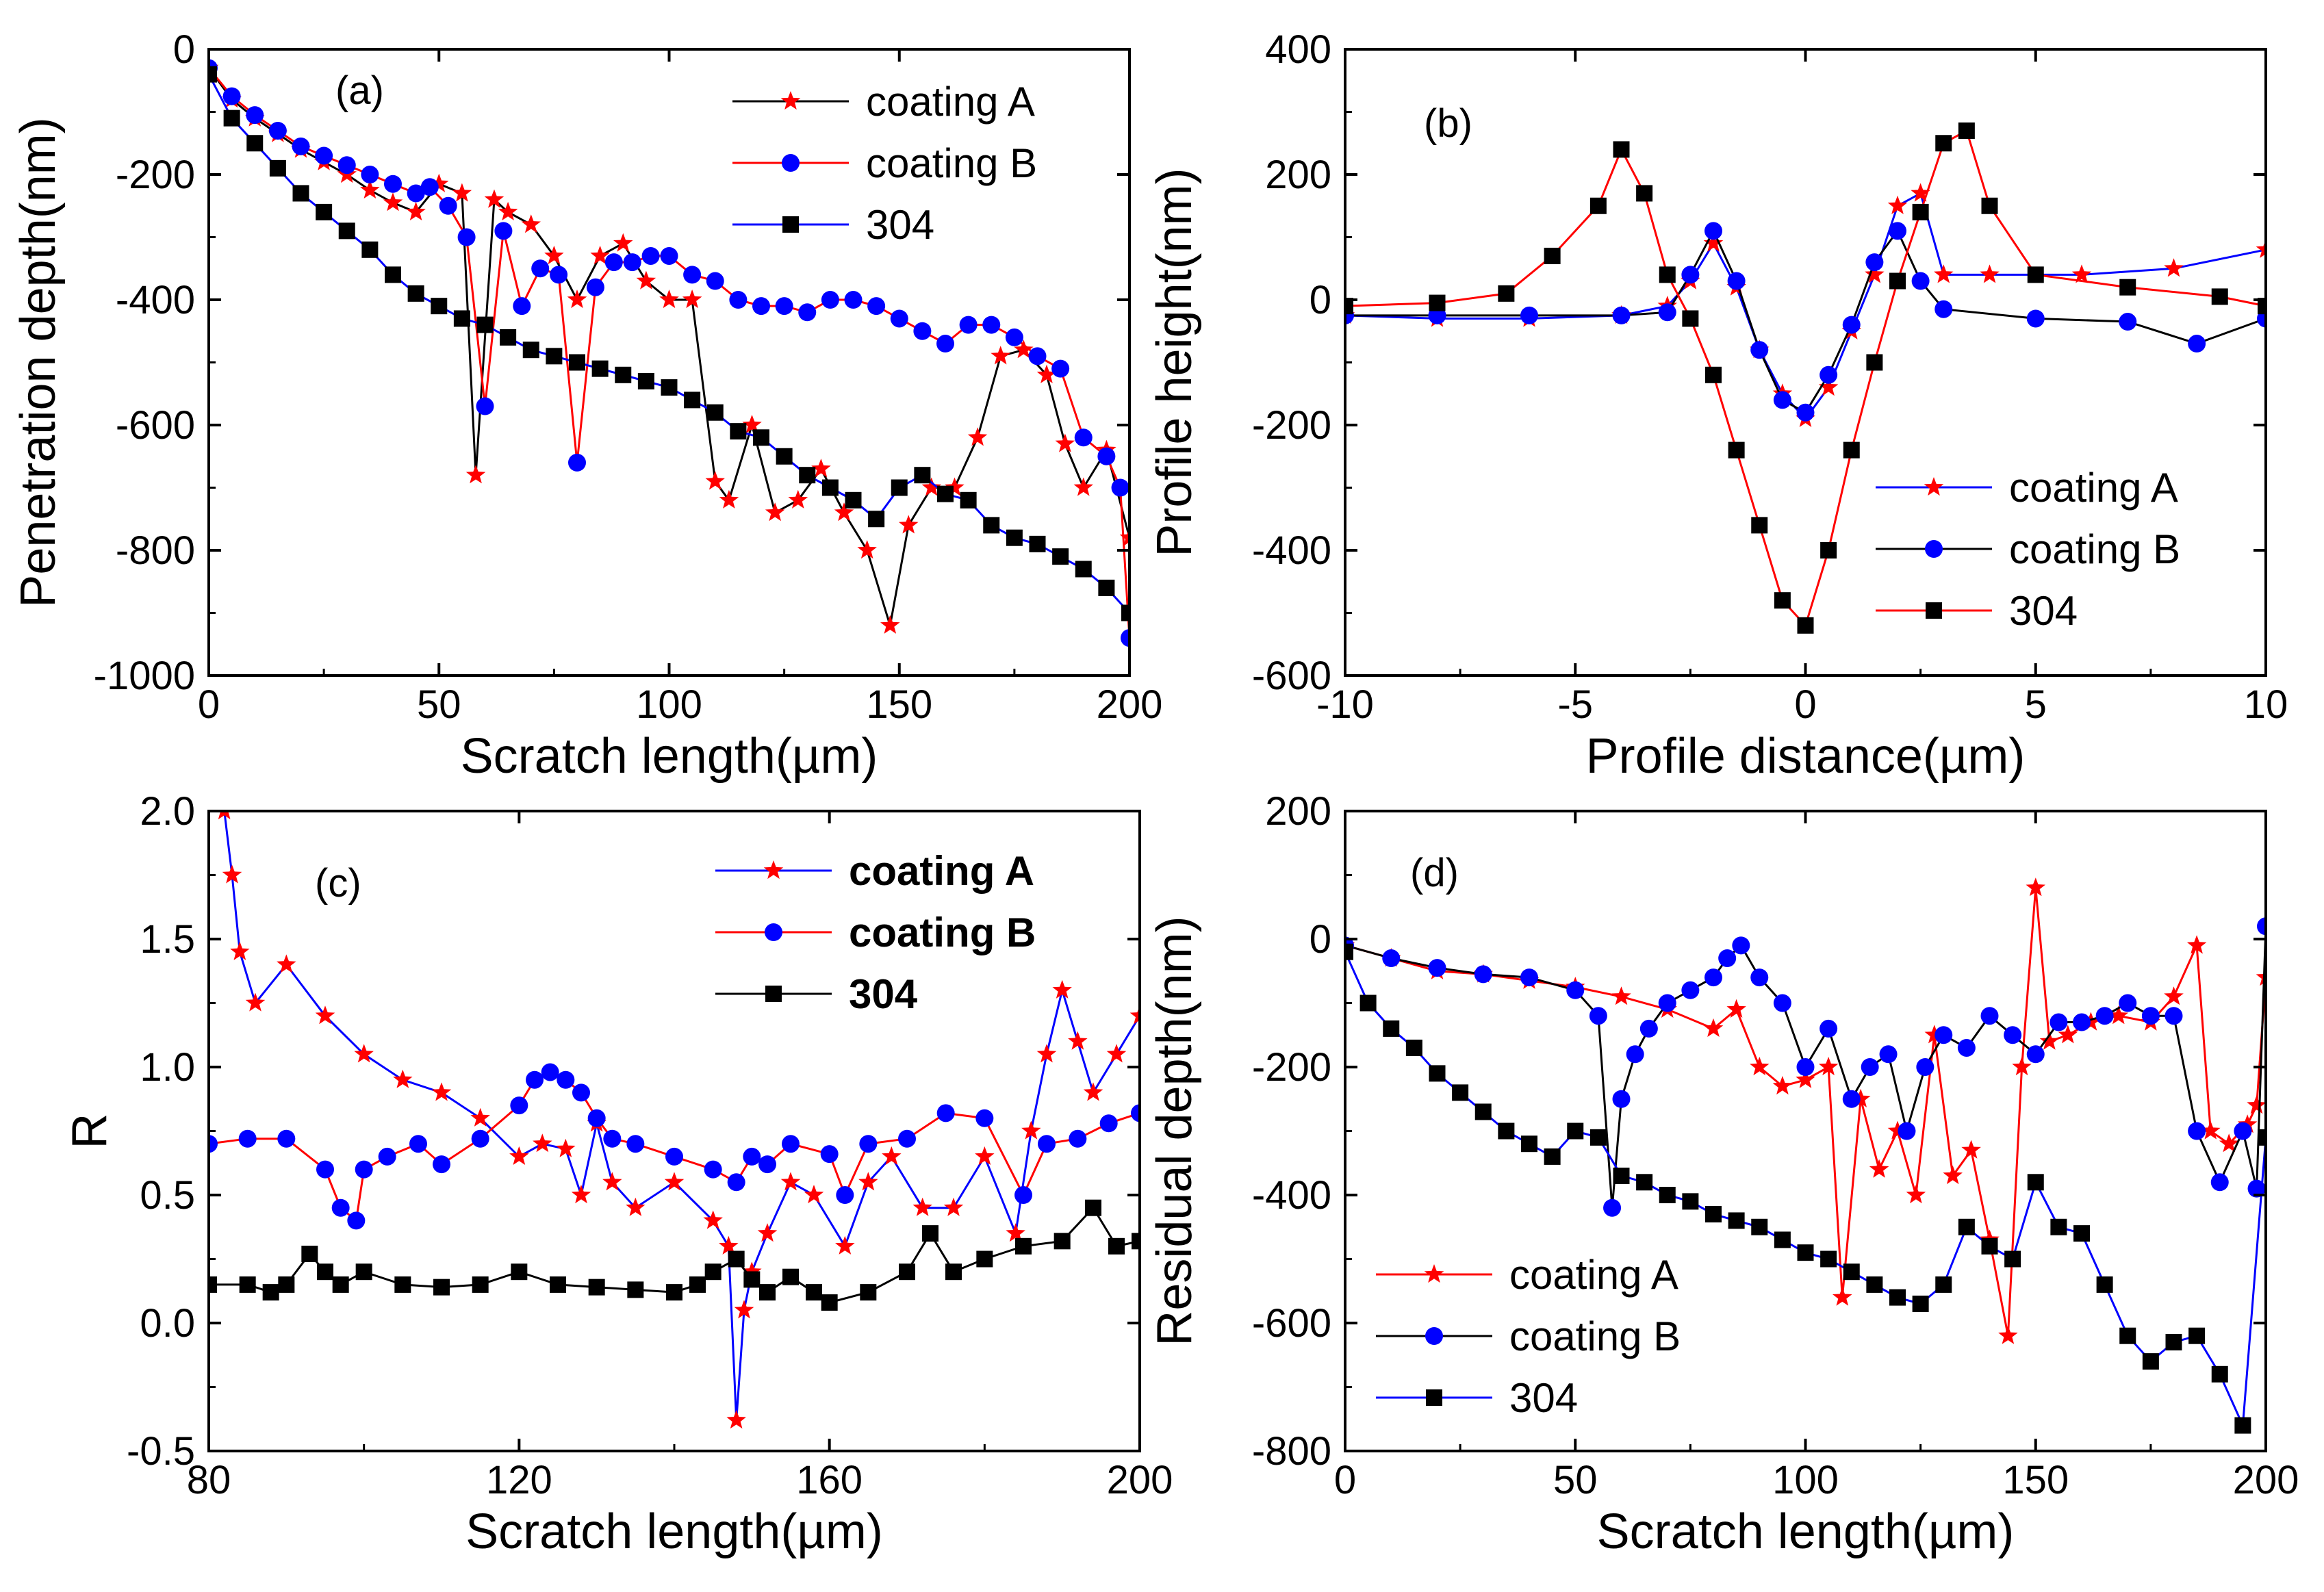 This screenshot has width=2324, height=1592. What do you see at coordinates (155, 425) in the screenshot?
I see `y-tick-label: -600` at bounding box center [155, 425].